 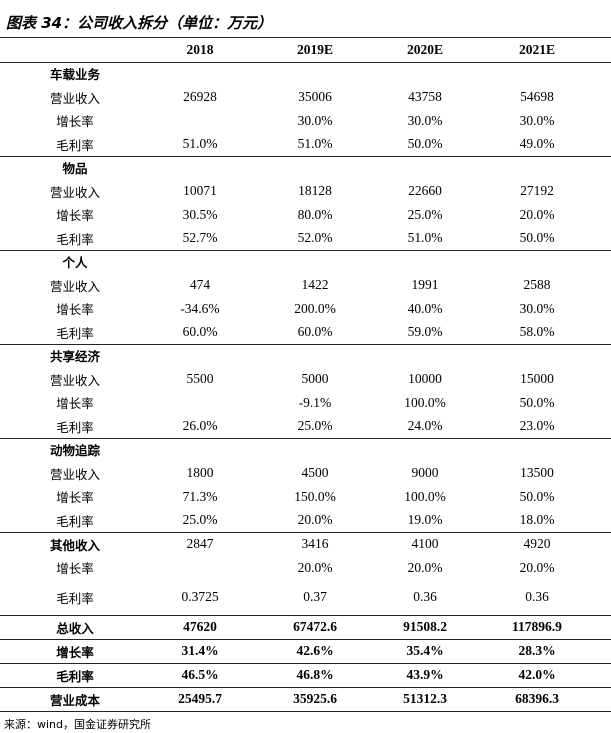 I want to click on value-cell: 30.5%, so click(x=200, y=214).